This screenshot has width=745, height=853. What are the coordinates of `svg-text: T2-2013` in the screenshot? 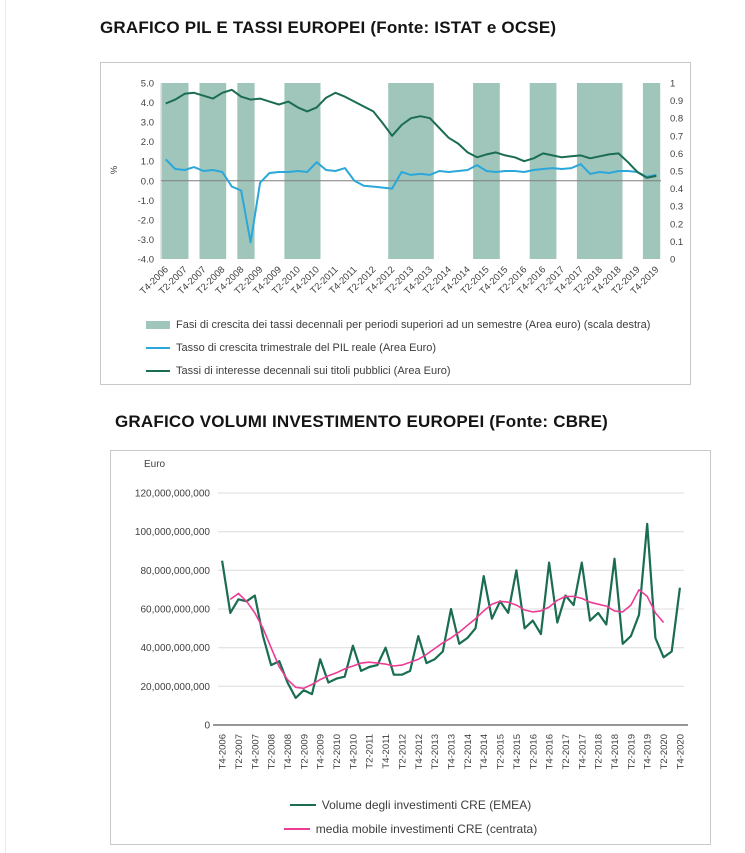 It's located at (435, 751).